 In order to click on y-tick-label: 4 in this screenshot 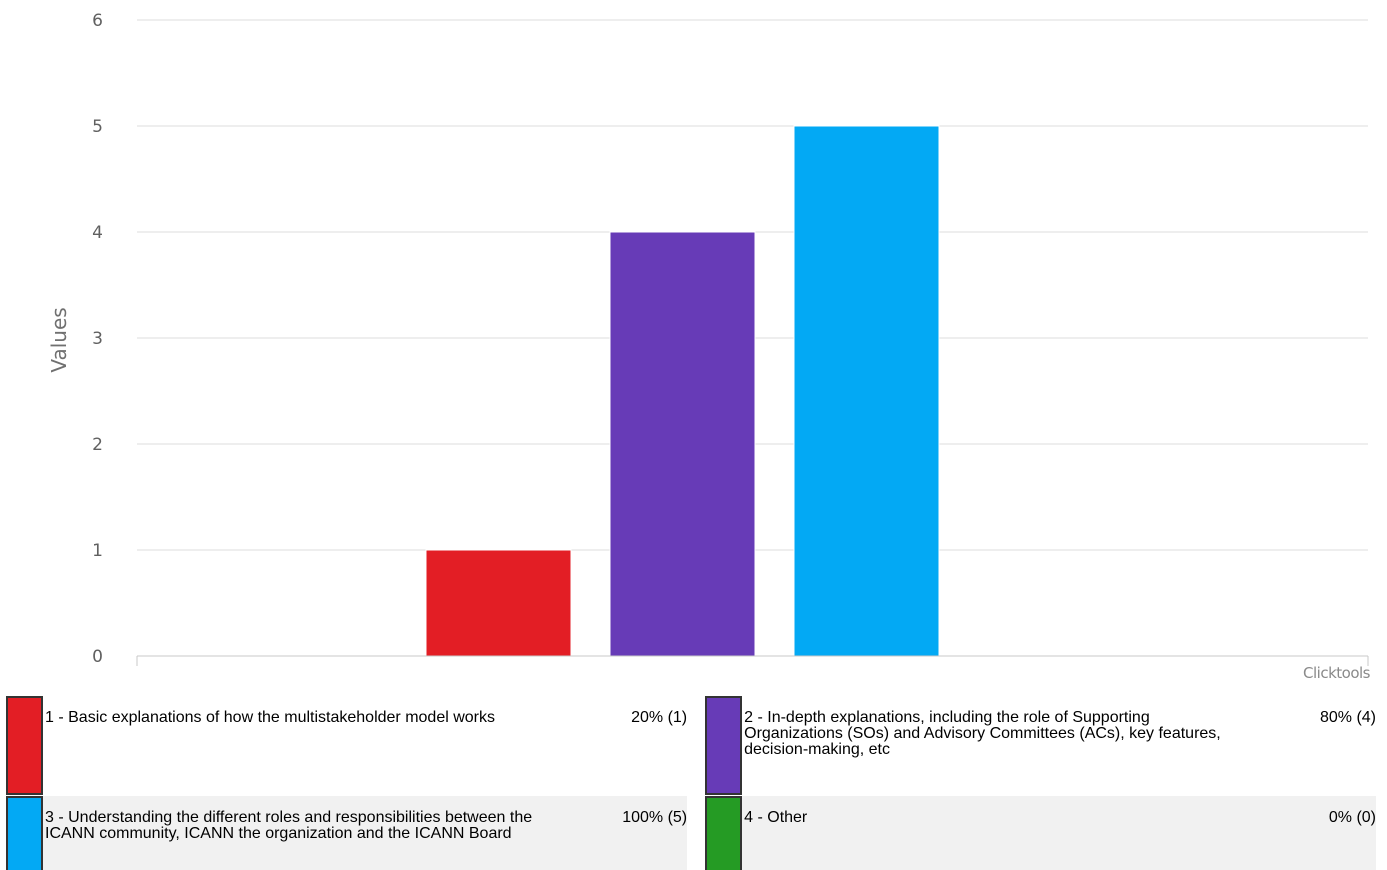, I will do `click(97, 233)`.